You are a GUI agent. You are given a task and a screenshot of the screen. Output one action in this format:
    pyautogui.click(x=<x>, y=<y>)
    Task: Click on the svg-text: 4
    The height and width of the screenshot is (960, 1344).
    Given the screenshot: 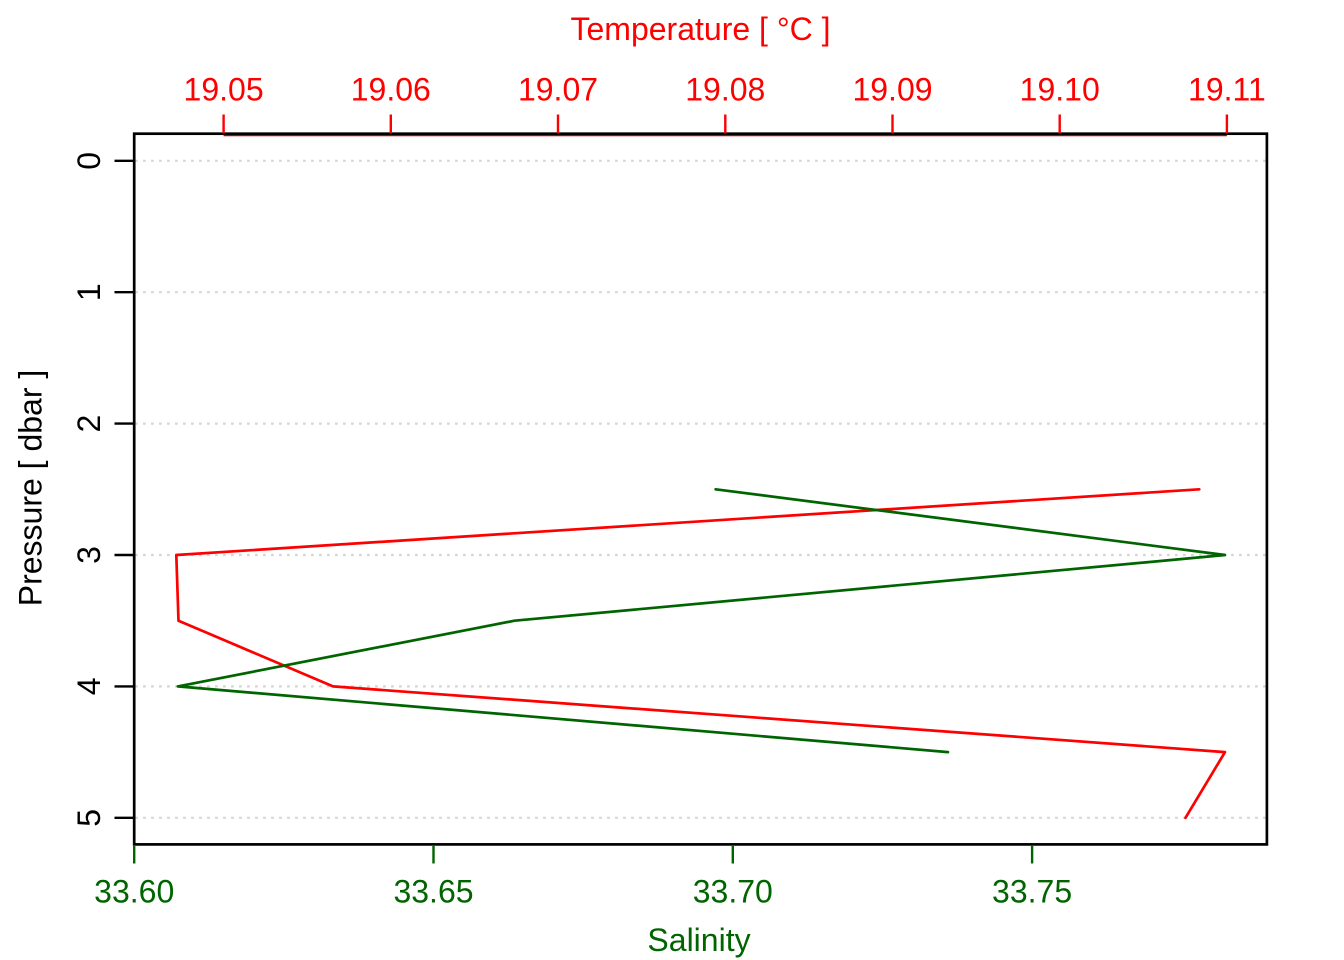 What is the action you would take?
    pyautogui.click(x=89, y=687)
    